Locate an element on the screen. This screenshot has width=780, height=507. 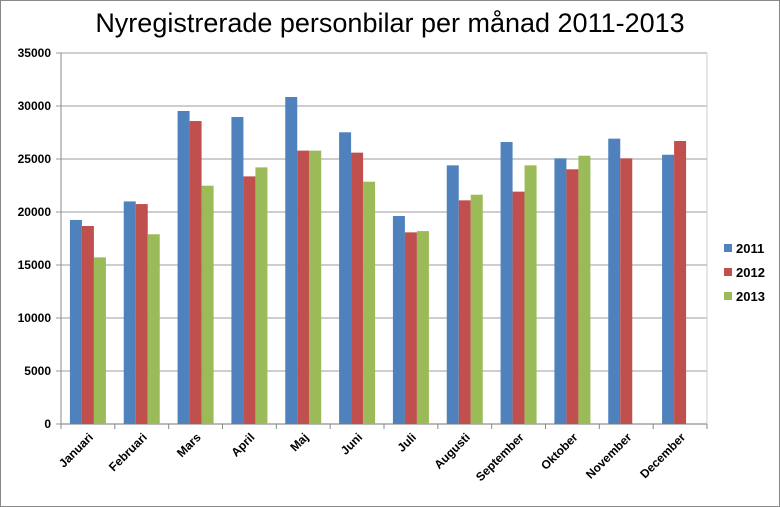
bar-2011-Januari is located at coordinates (75, 321).